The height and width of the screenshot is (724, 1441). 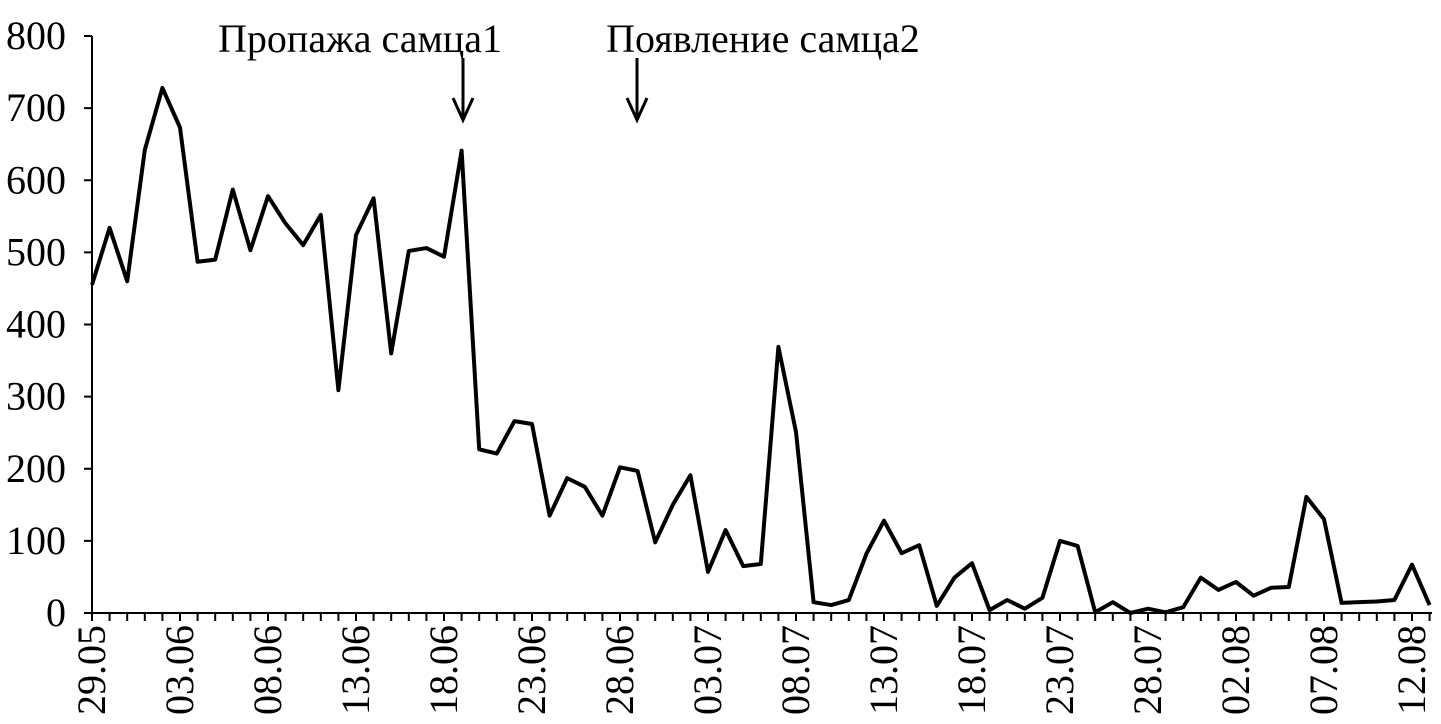 What do you see at coordinates (1235, 670) in the screenshot?
I see `x-tick-label: 02.08` at bounding box center [1235, 670].